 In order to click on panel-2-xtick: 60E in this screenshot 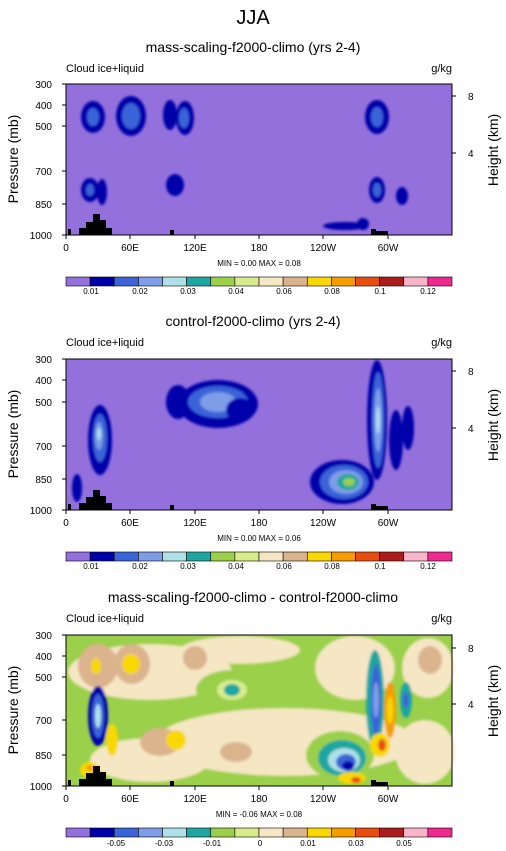, I will do `click(130, 523)`.